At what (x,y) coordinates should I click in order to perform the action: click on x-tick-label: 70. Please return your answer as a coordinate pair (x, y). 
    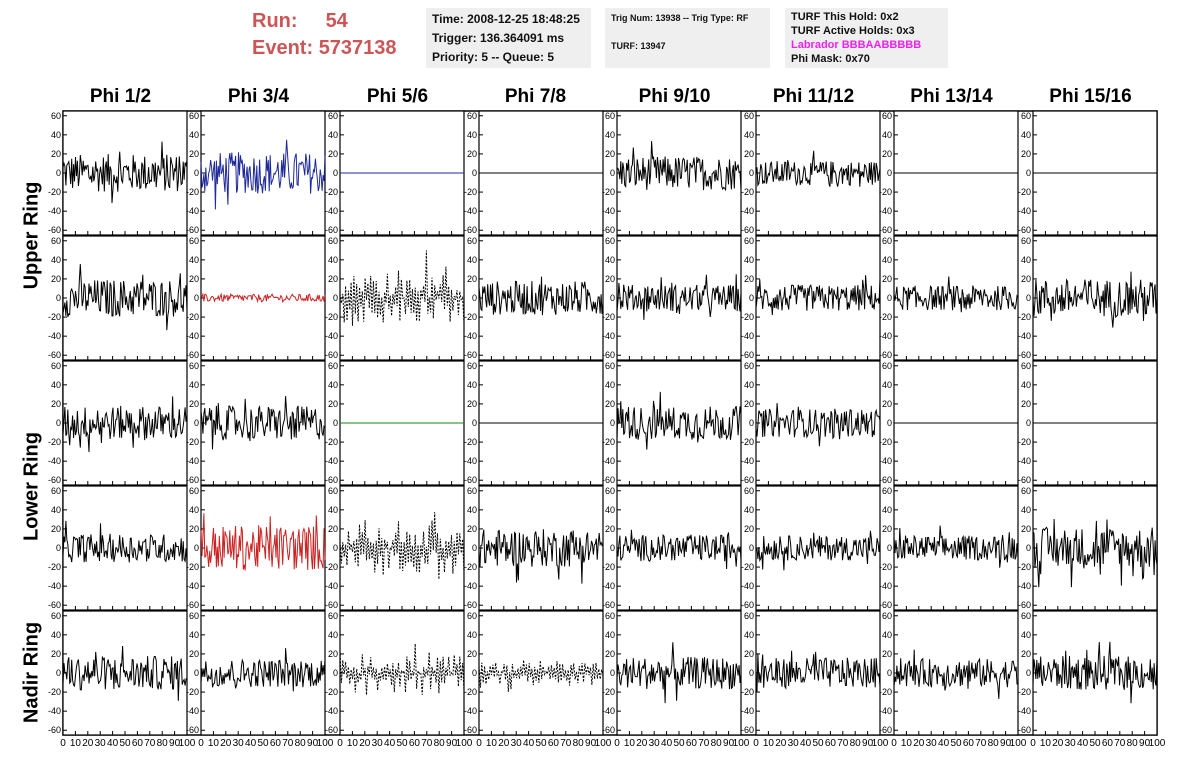
    Looking at the image, I should click on (1120, 743).